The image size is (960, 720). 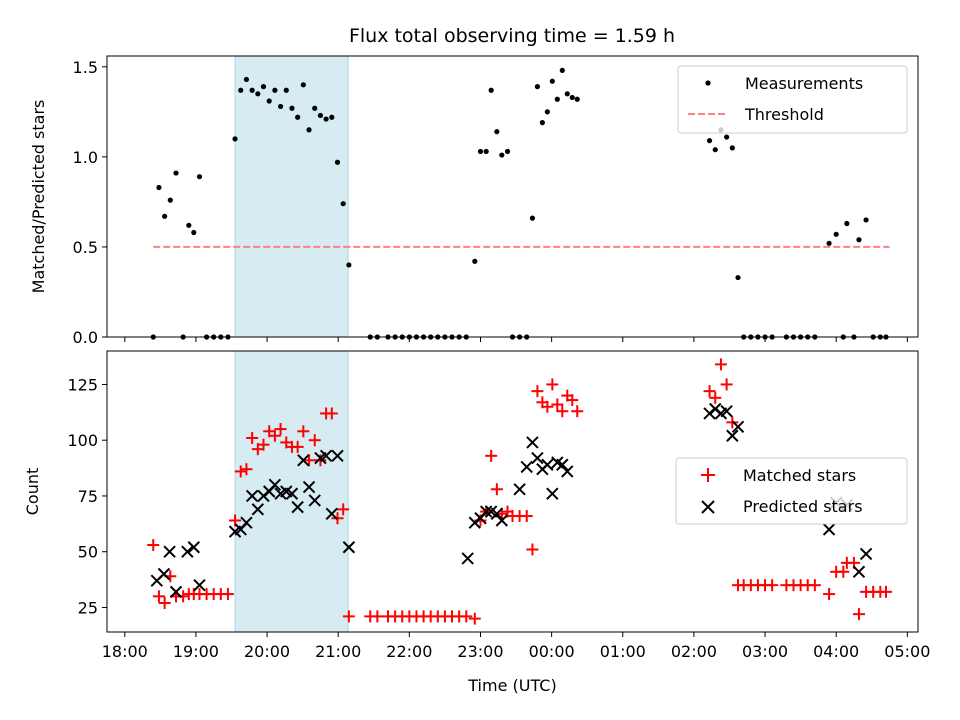 I want to click on y-tick-label: 75, so click(x=88, y=496).